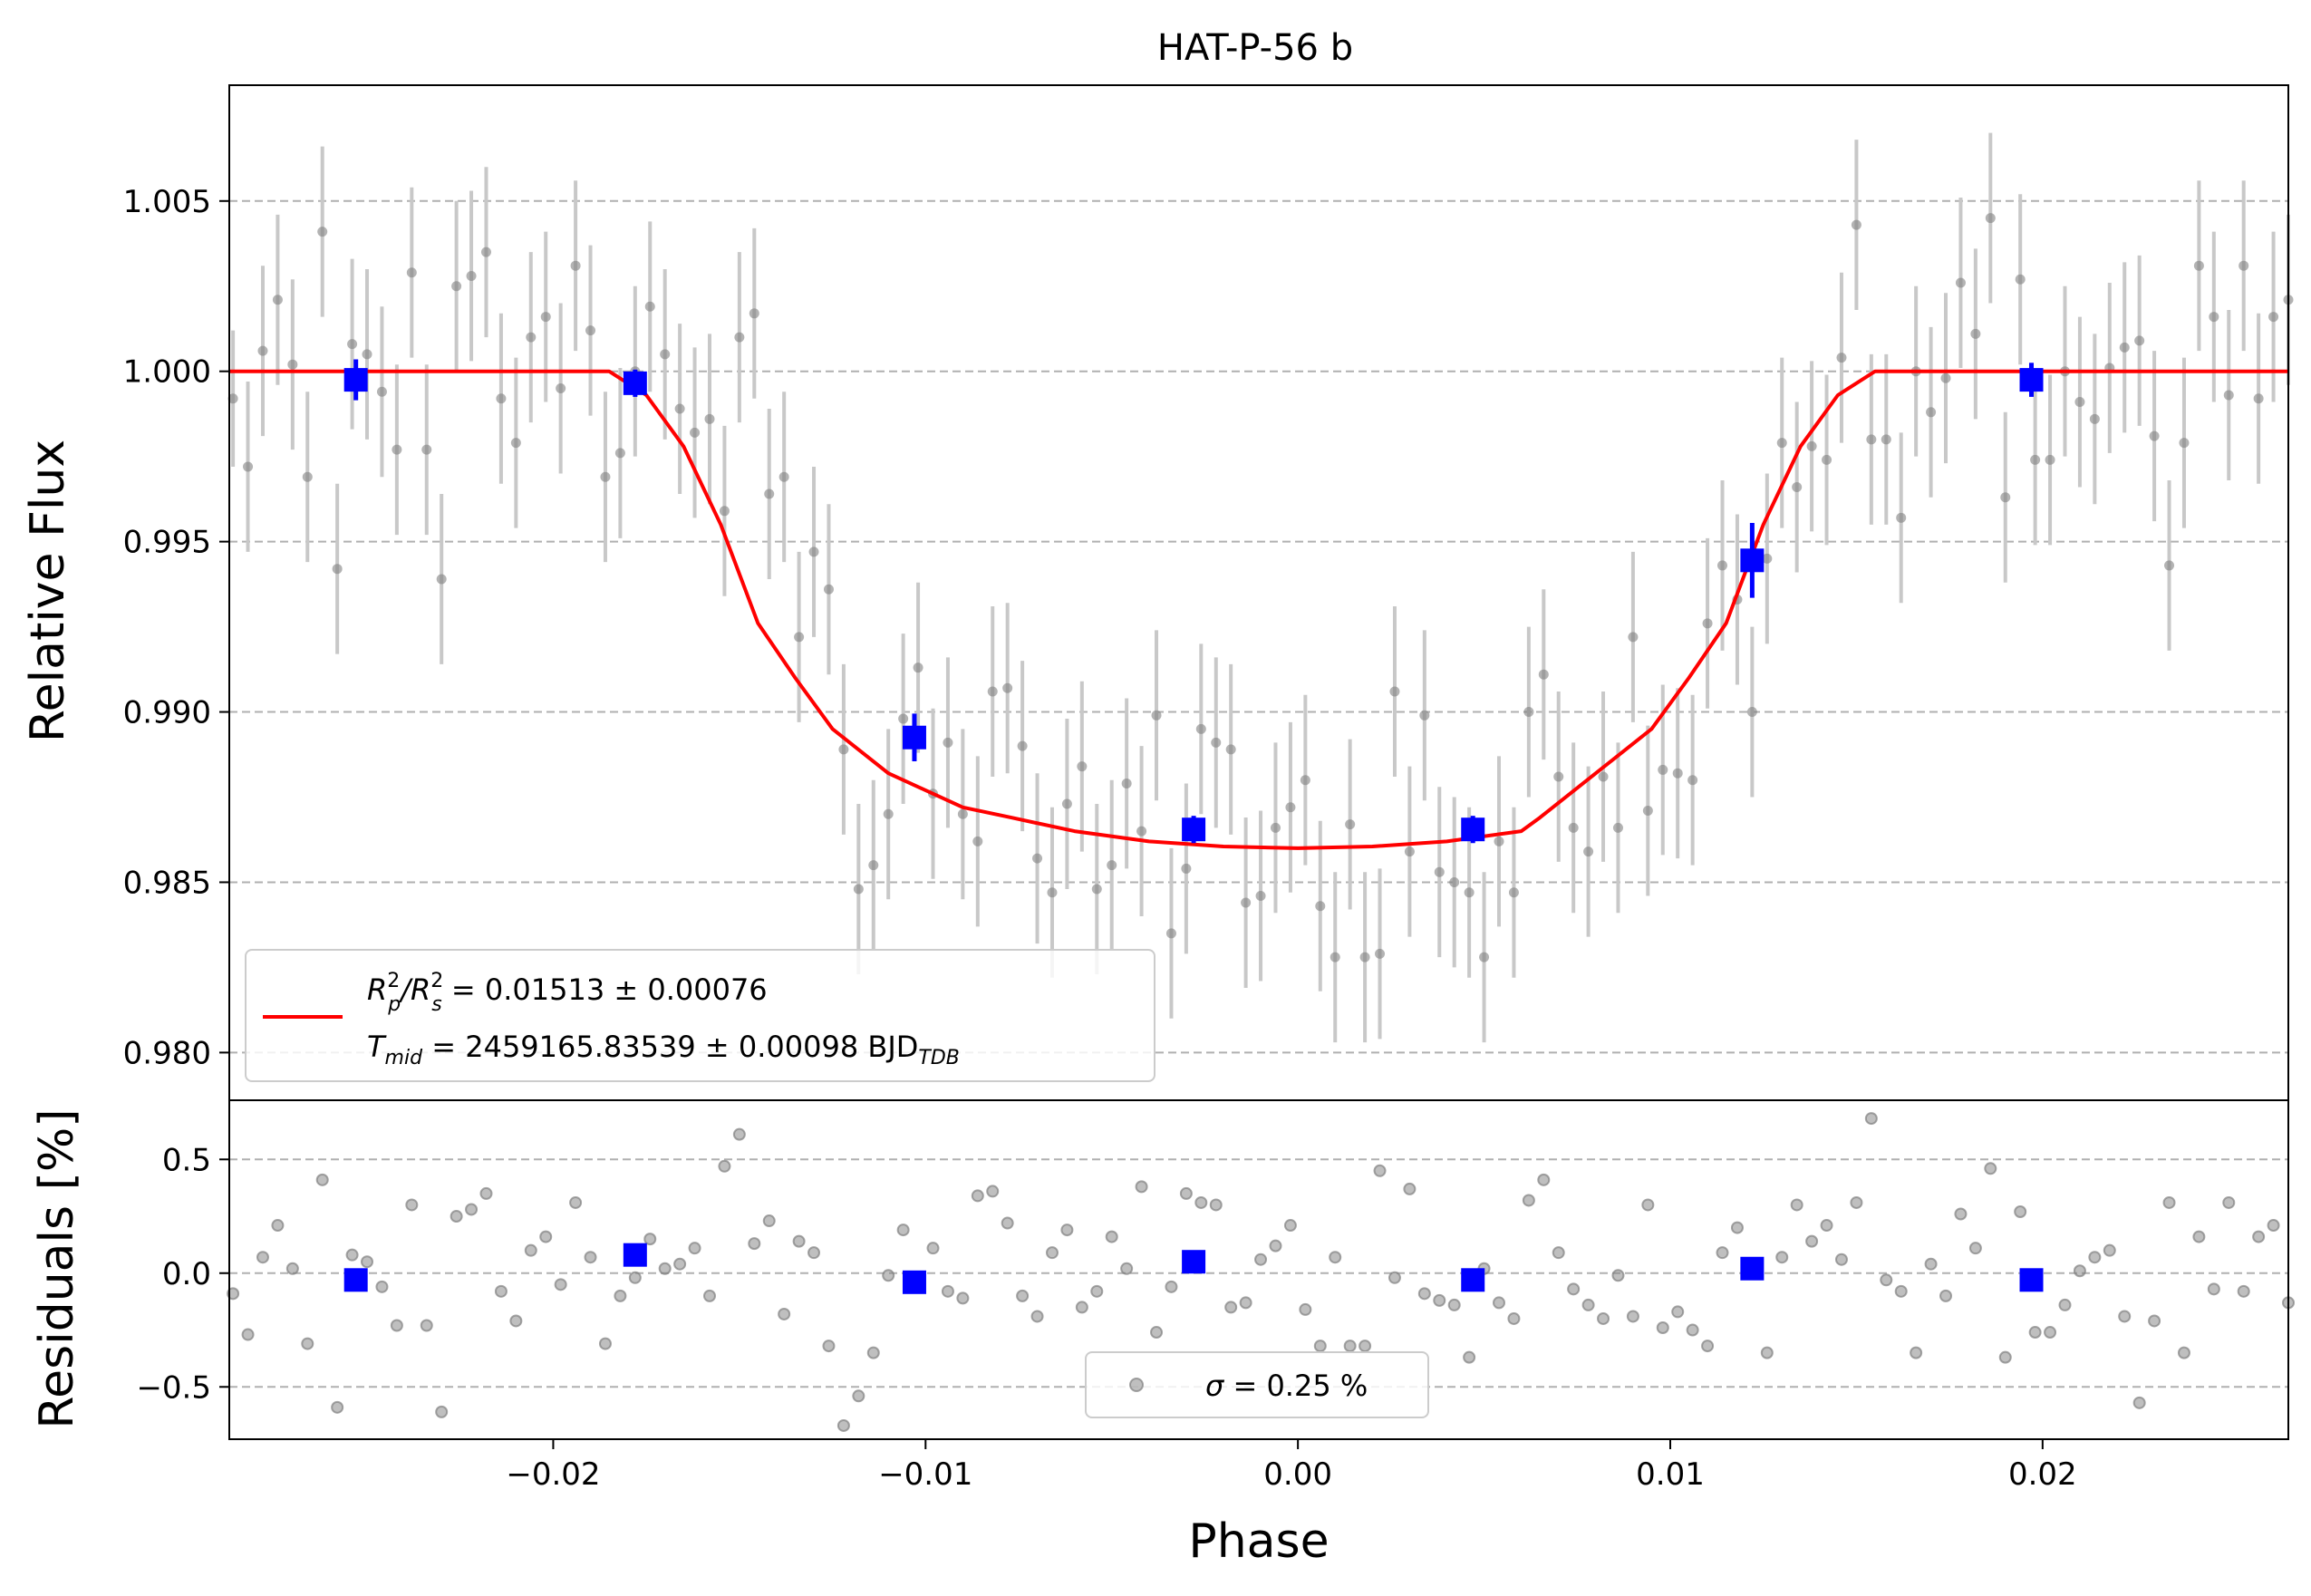 The image size is (2311, 1596). I want to click on flux-legend-line-2: Tmid = 2459165.83539 ± 0.00098 BJDTDB, so click(663, 1049).